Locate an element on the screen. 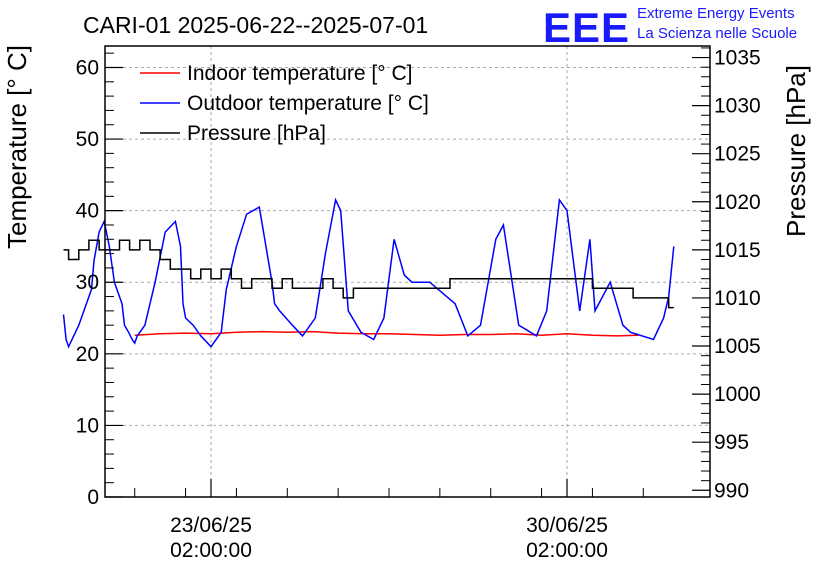 The image size is (836, 572). y2-tick-label: 1035 is located at coordinates (737, 58).